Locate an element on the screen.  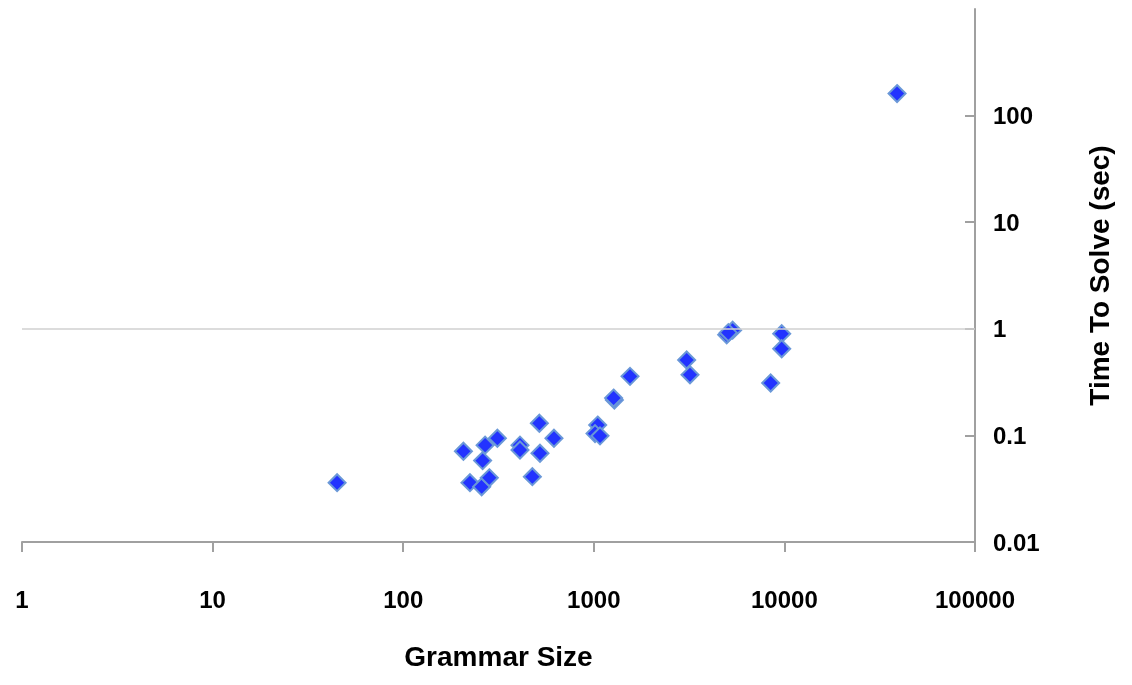
x-tick-label: 100000 is located at coordinates (975, 599).